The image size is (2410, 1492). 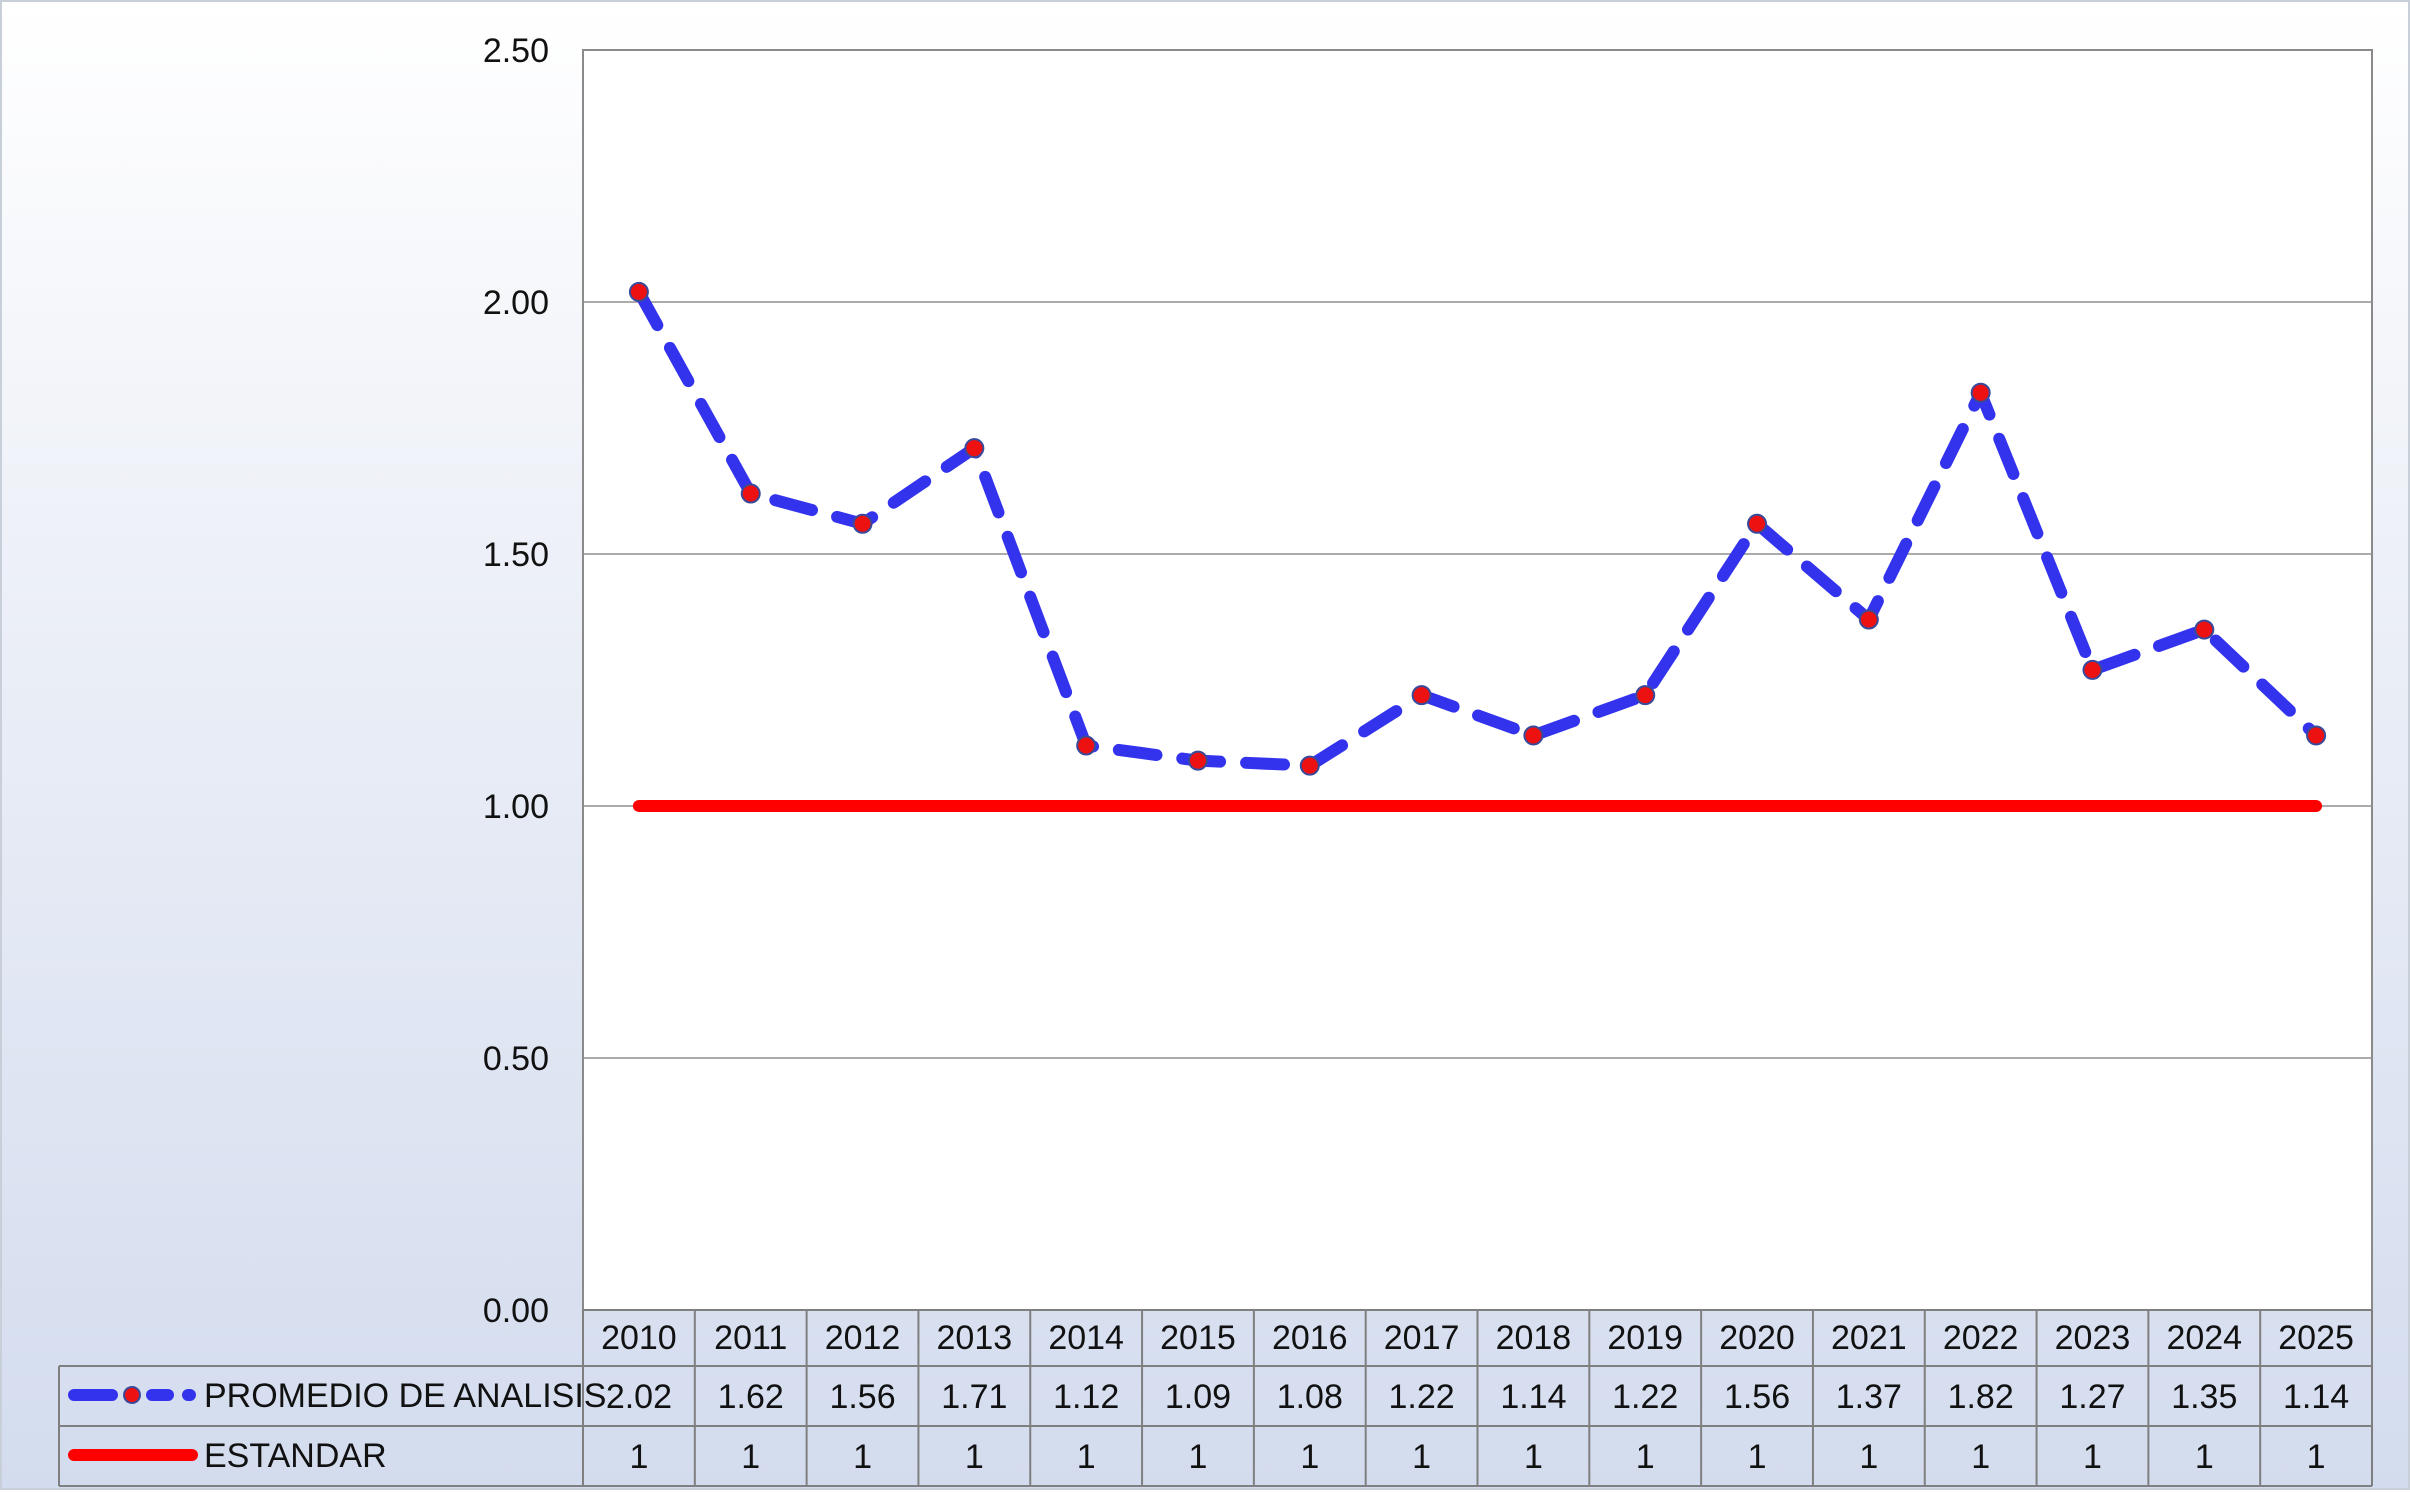 I want to click on x-category-label: 2020, so click(x=1757, y=1338).